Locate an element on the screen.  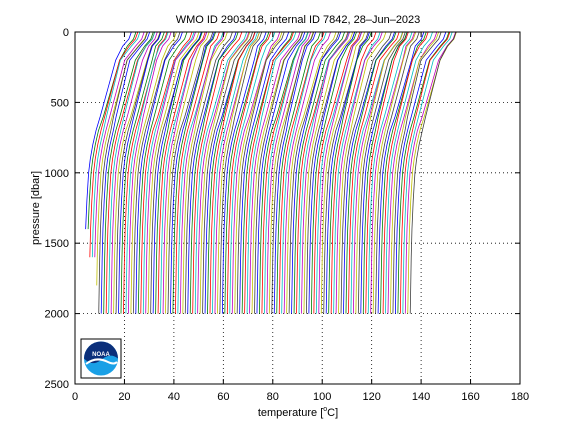
noaa-logo: NOAA is located at coordinates (101, 358).